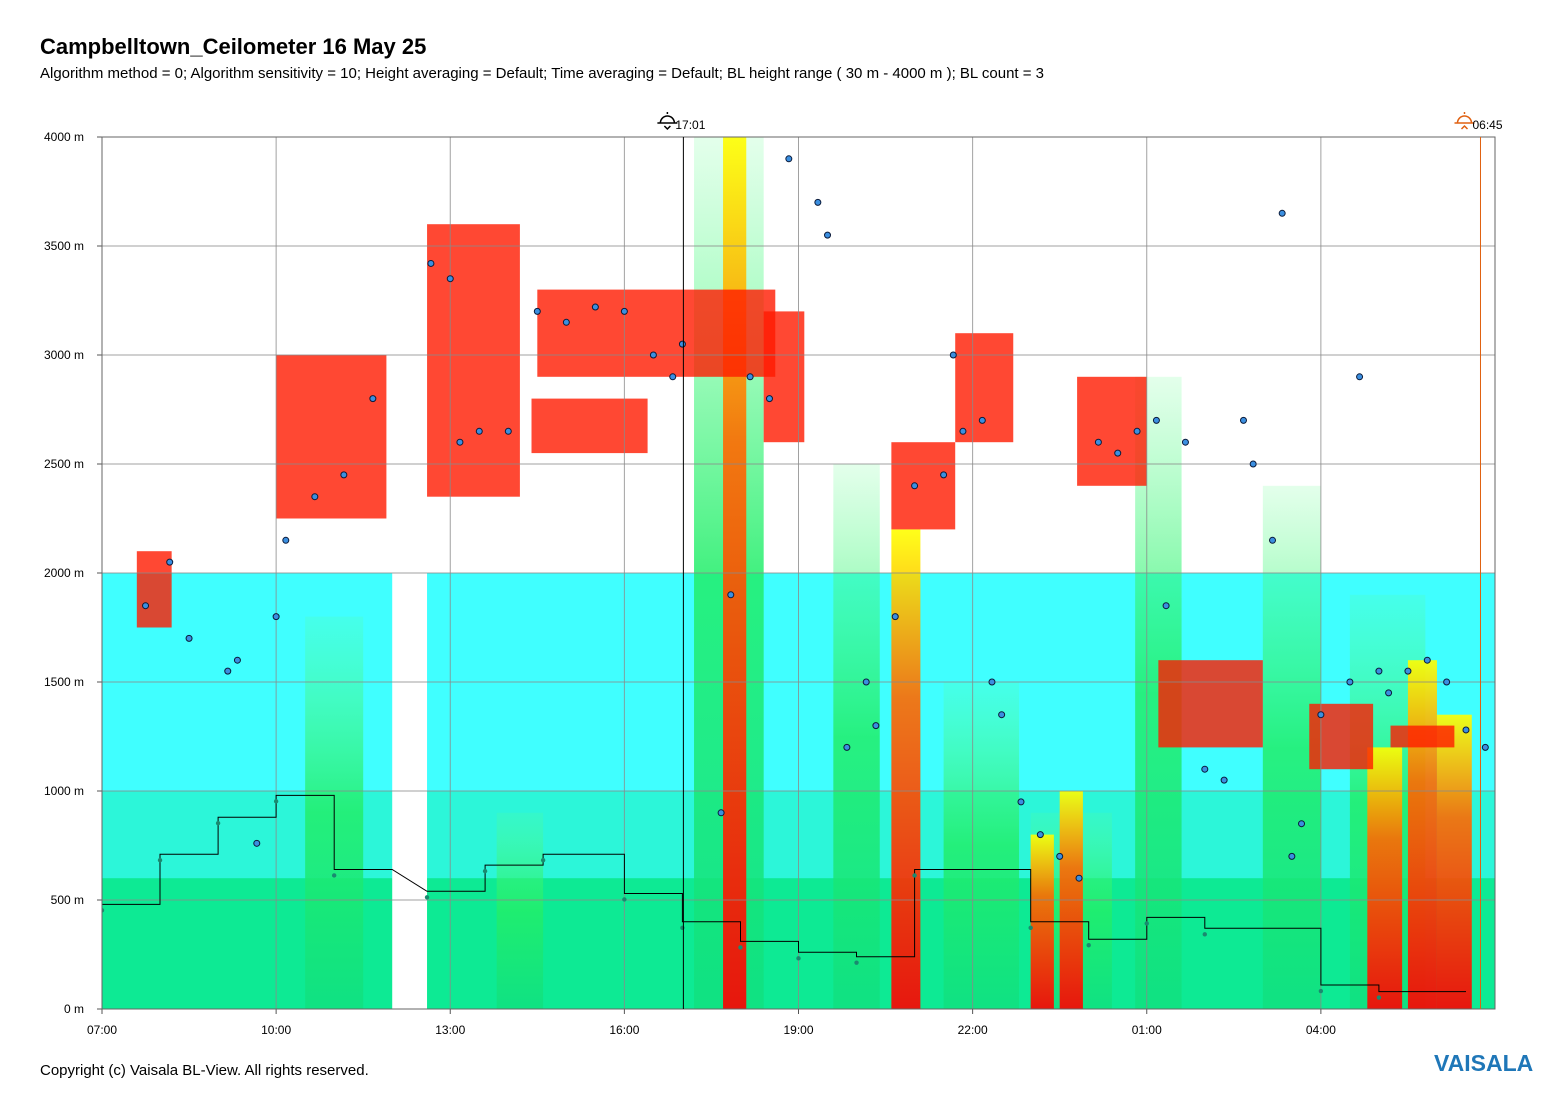 Image resolution: width=1548 pixels, height=1117 pixels. Describe the element at coordinates (1484, 1063) in the screenshot. I see `vaisala-logo: VAISALA` at that location.